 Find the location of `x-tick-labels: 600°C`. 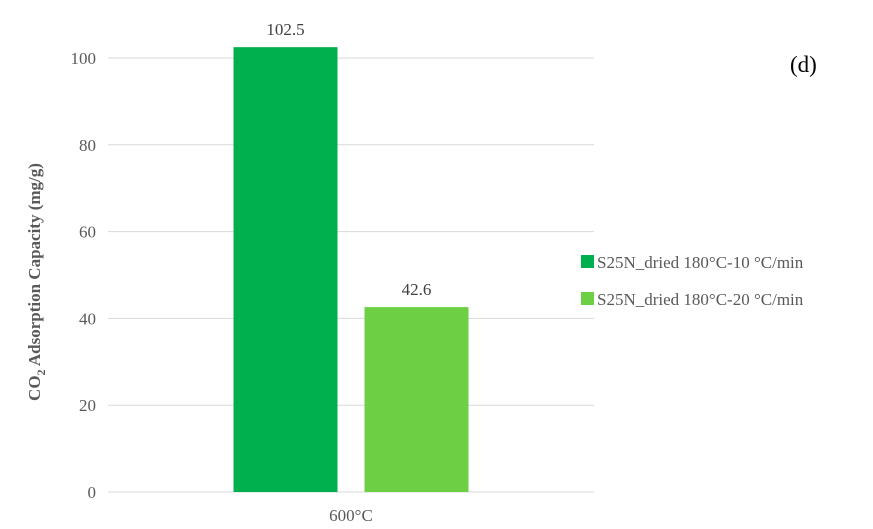

x-tick-labels: 600°C is located at coordinates (351, 515).